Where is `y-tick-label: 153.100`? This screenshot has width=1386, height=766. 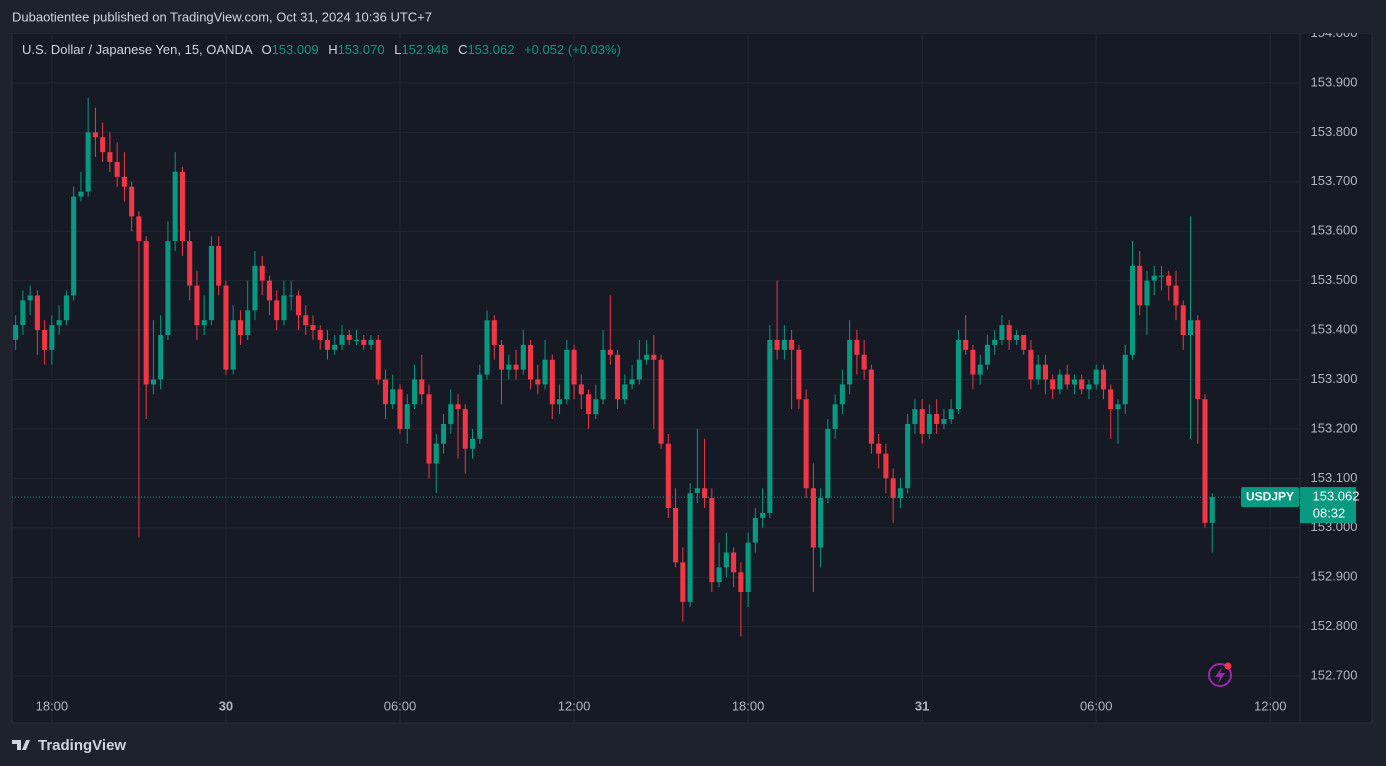 y-tick-label: 153.100 is located at coordinates (1334, 477).